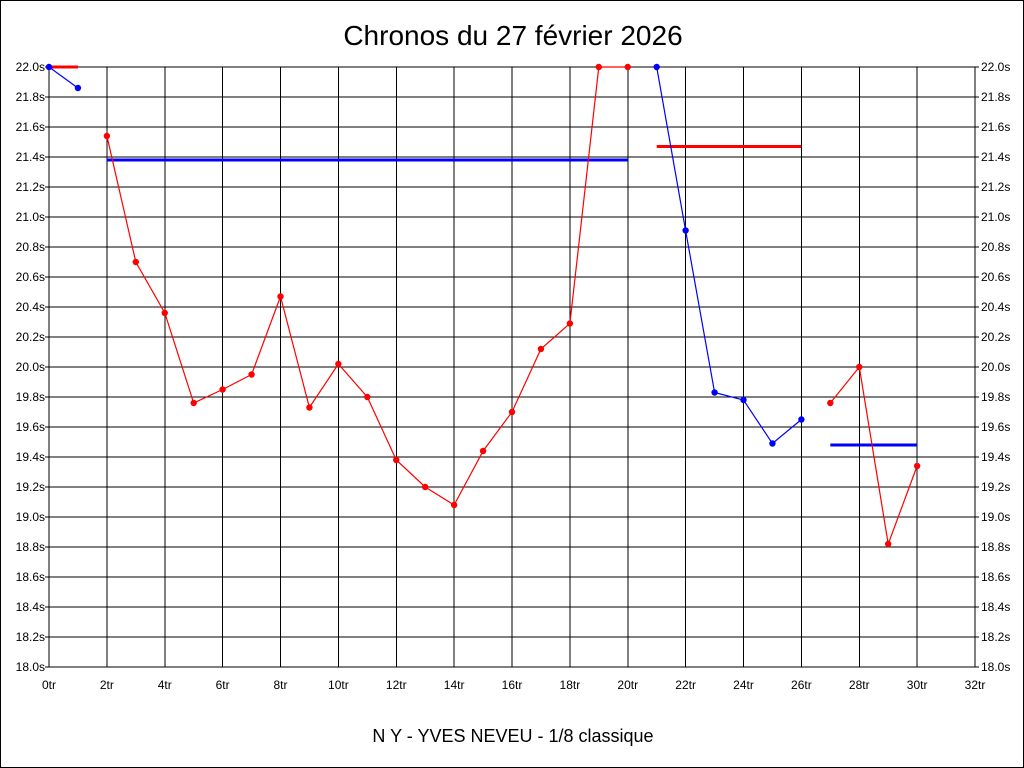 The image size is (1024, 768). What do you see at coordinates (30, 397) in the screenshot?
I see `y-tick-label-left: 19.8s` at bounding box center [30, 397].